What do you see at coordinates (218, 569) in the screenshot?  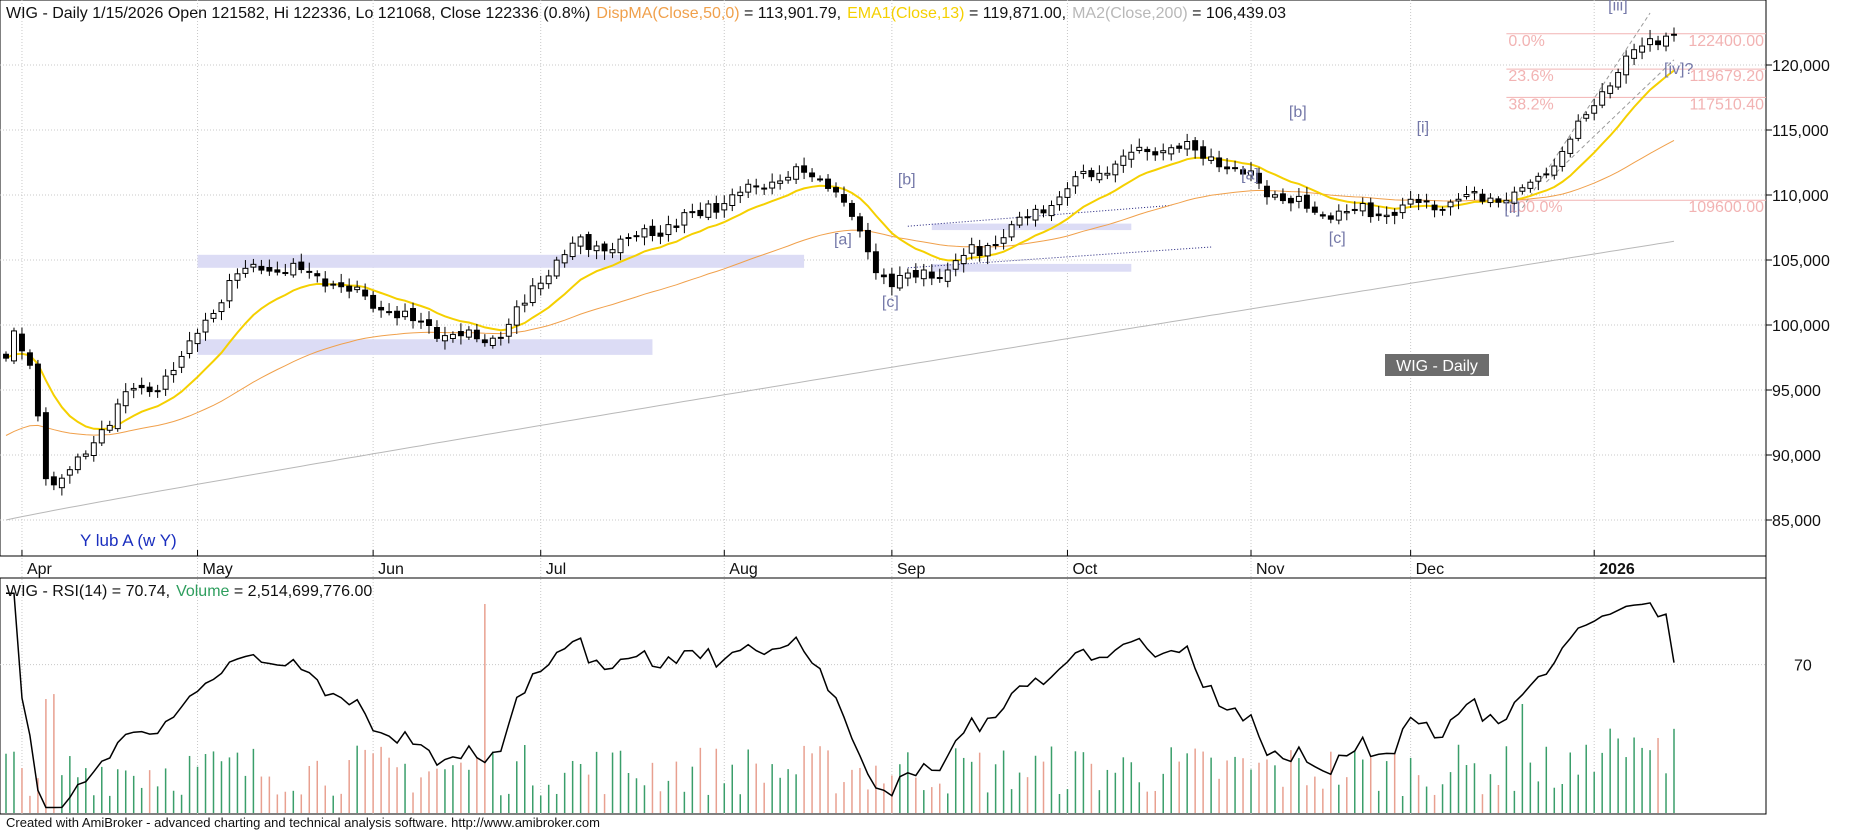 I see `month-label: May` at bounding box center [218, 569].